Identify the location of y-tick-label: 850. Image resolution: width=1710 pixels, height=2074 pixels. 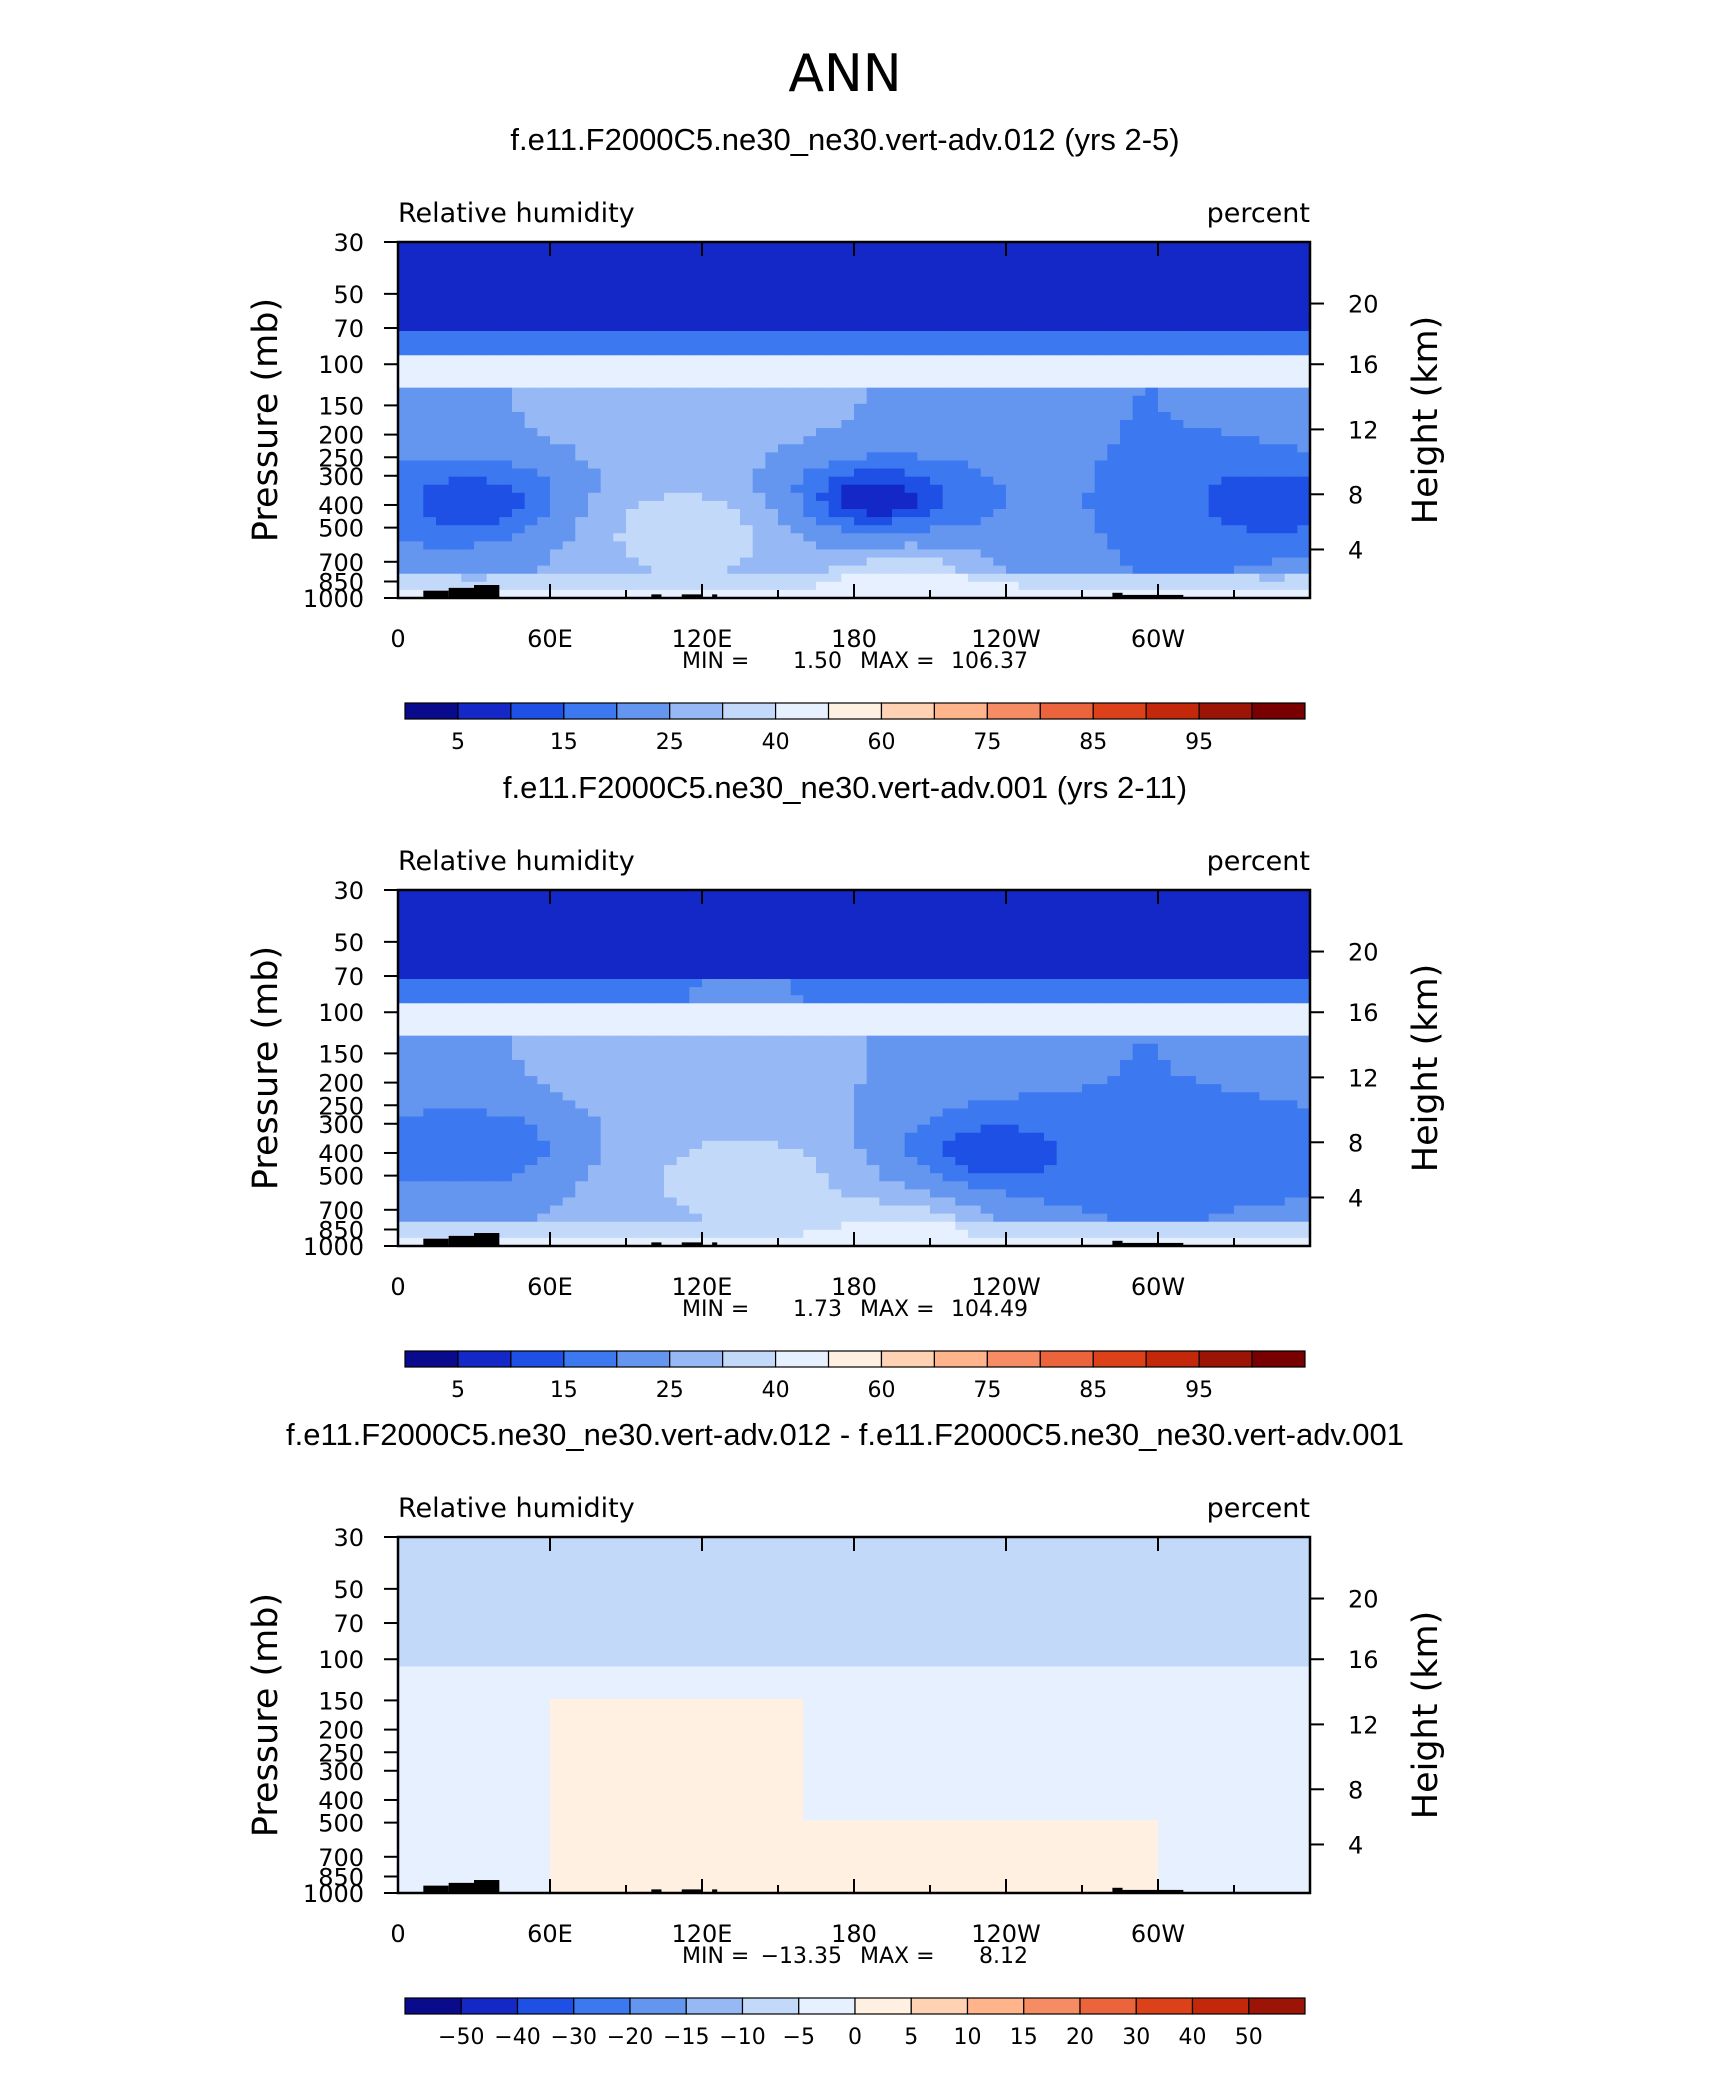
(341, 583).